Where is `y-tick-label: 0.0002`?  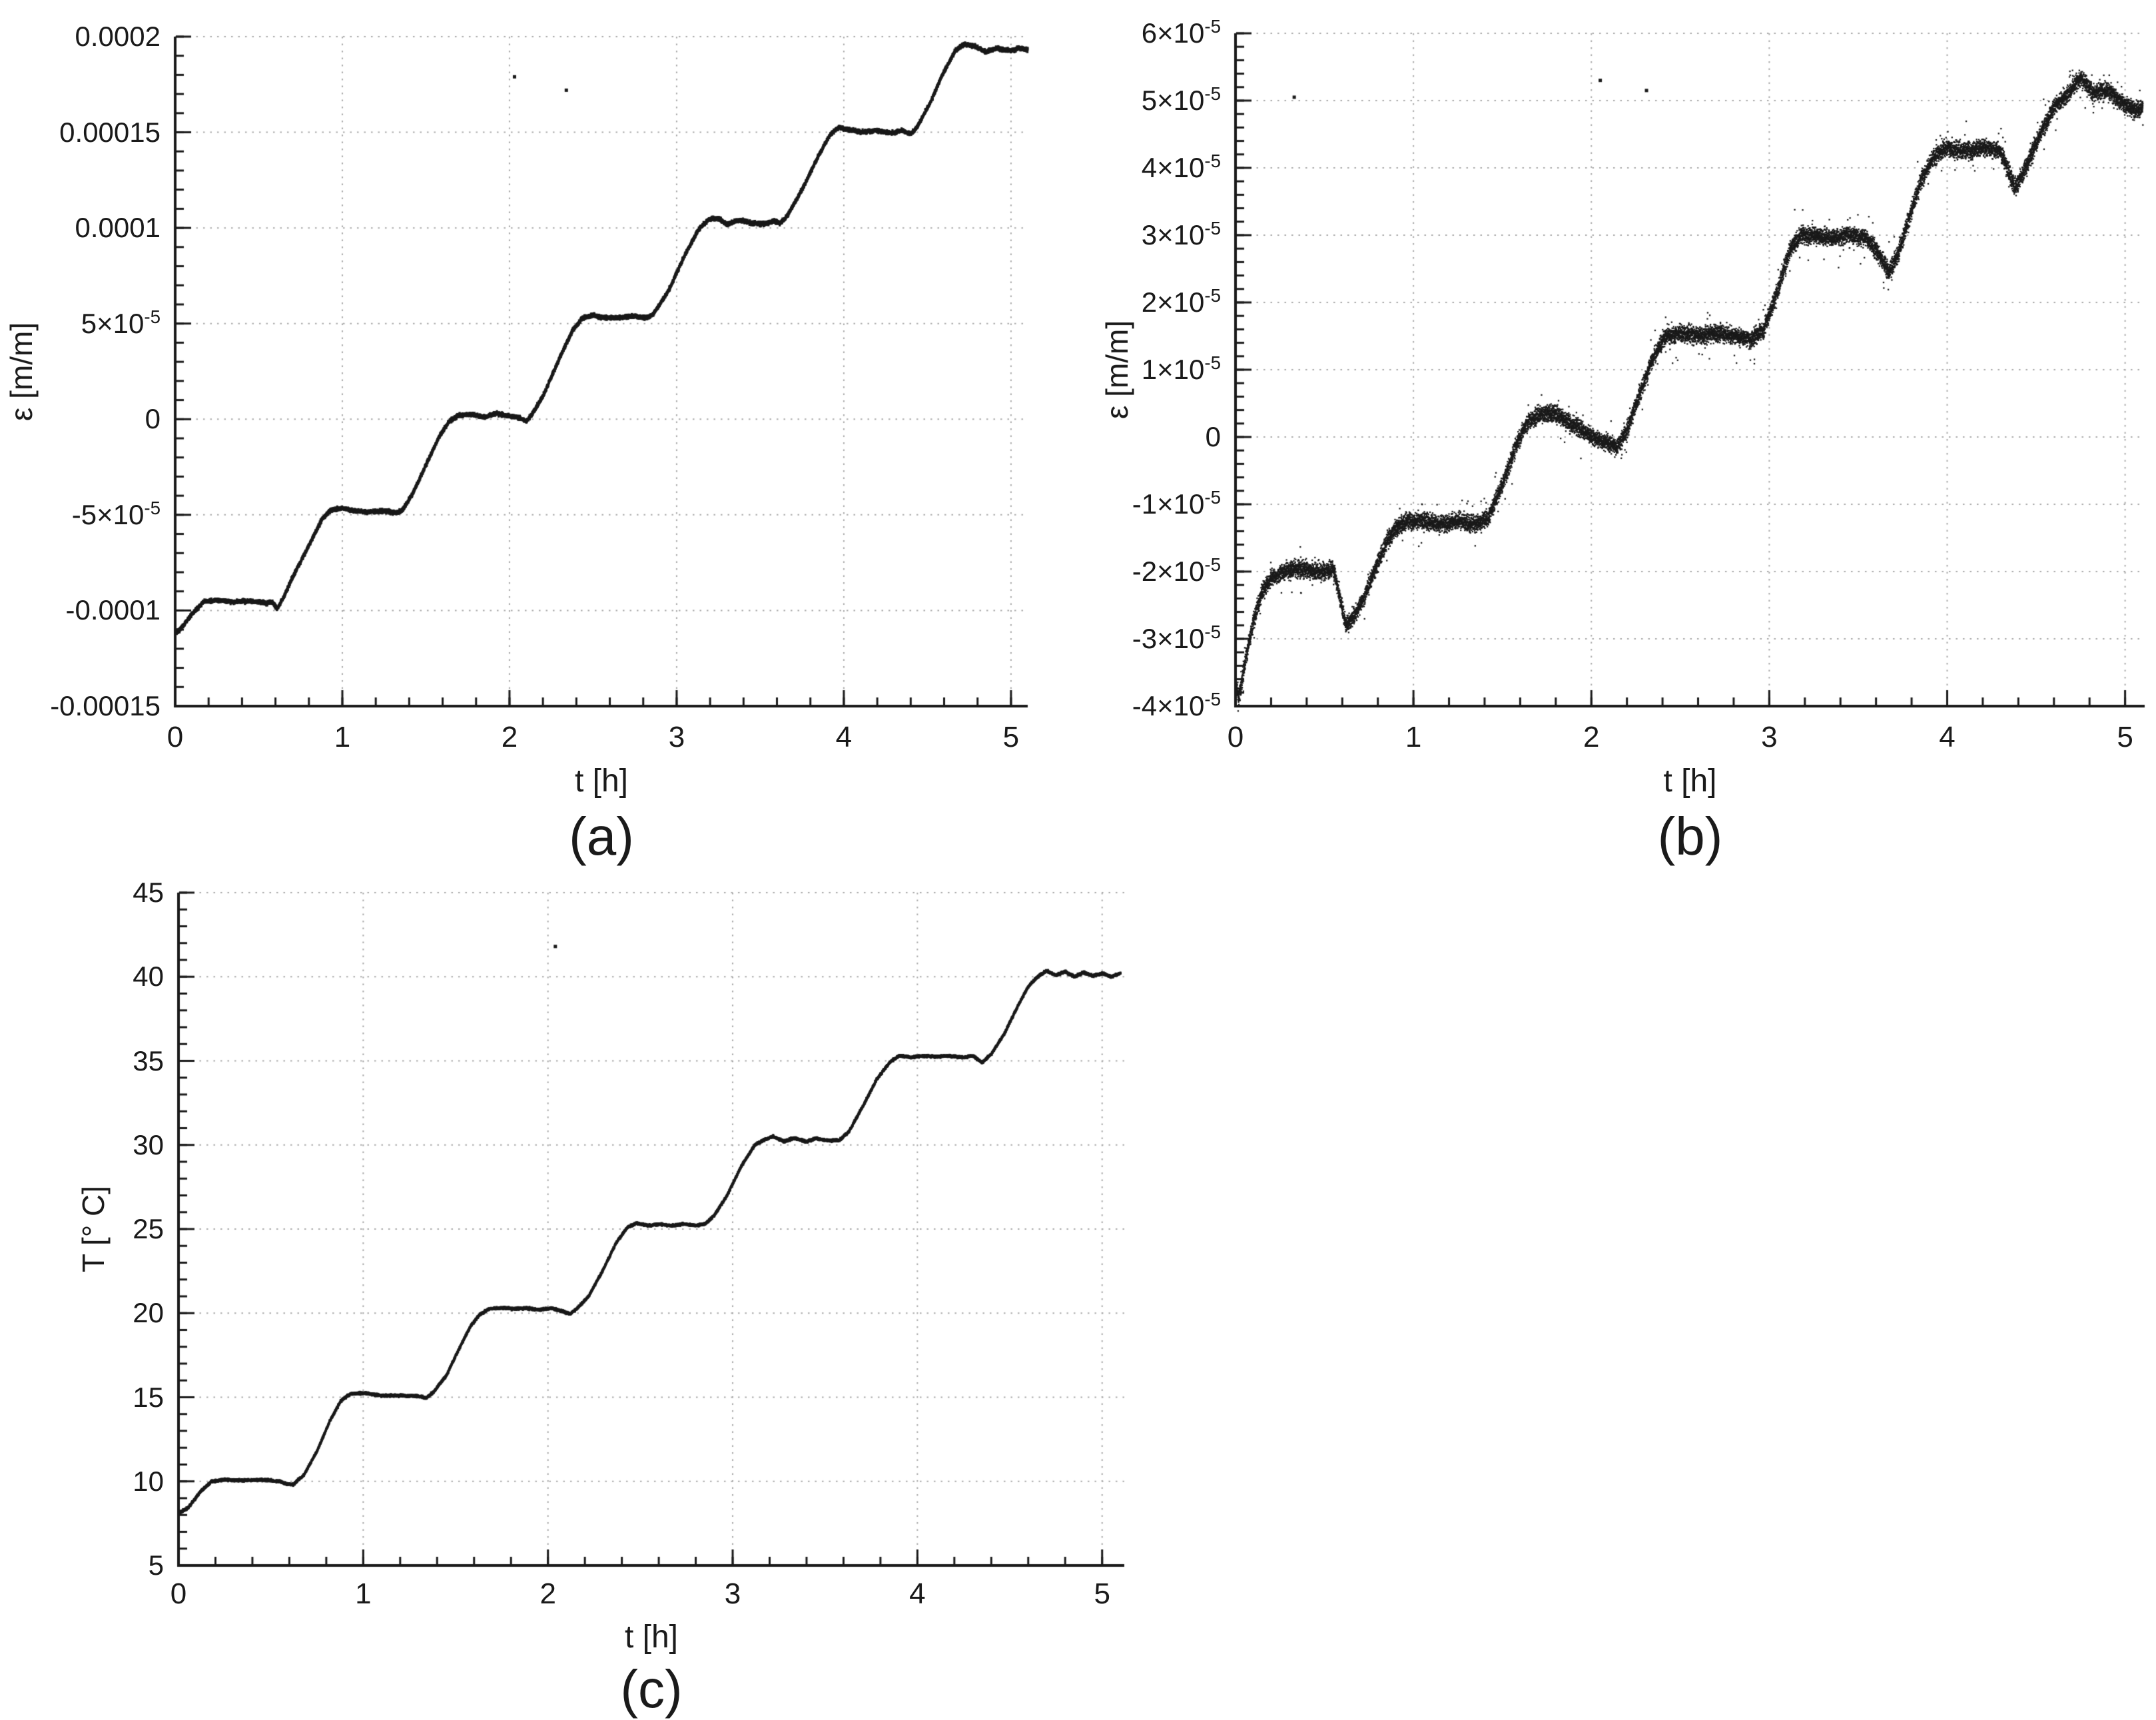 y-tick-label: 0.0002 is located at coordinates (118, 36).